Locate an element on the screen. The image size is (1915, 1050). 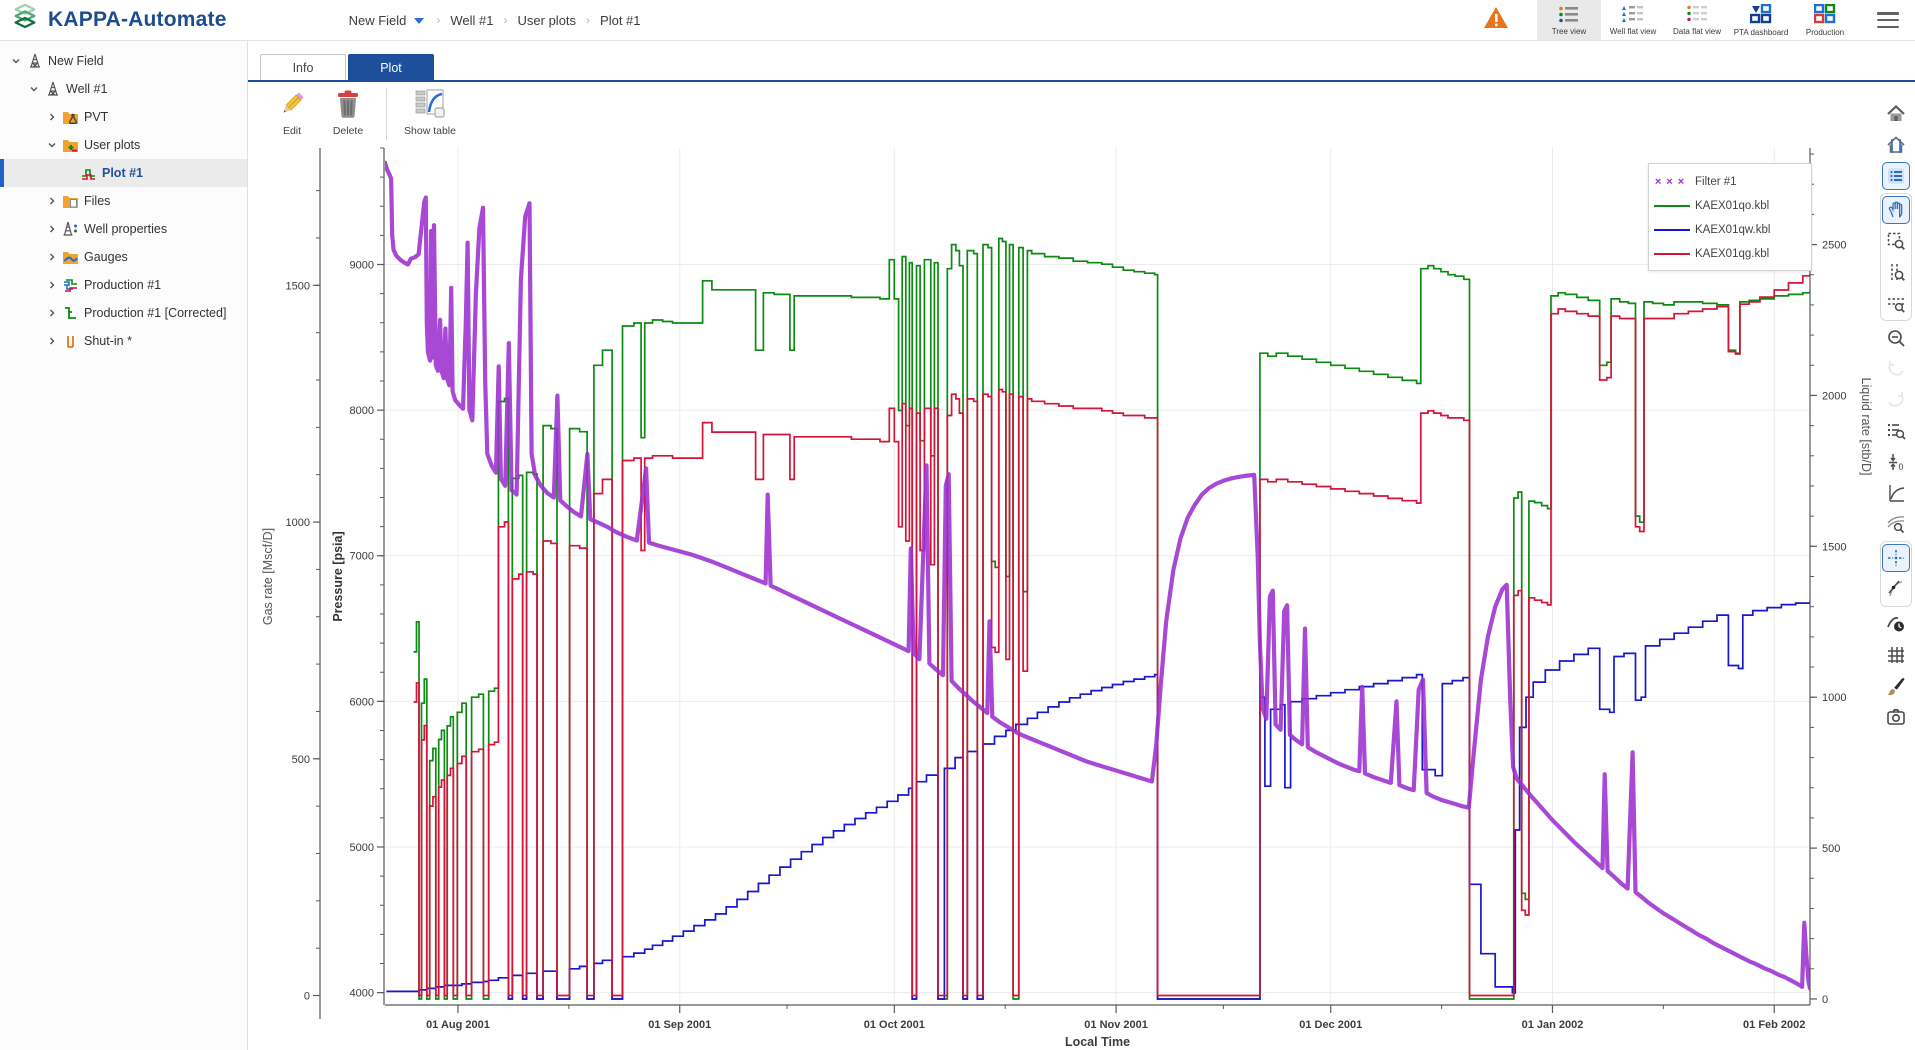
plot-icon is located at coordinates (88, 173).